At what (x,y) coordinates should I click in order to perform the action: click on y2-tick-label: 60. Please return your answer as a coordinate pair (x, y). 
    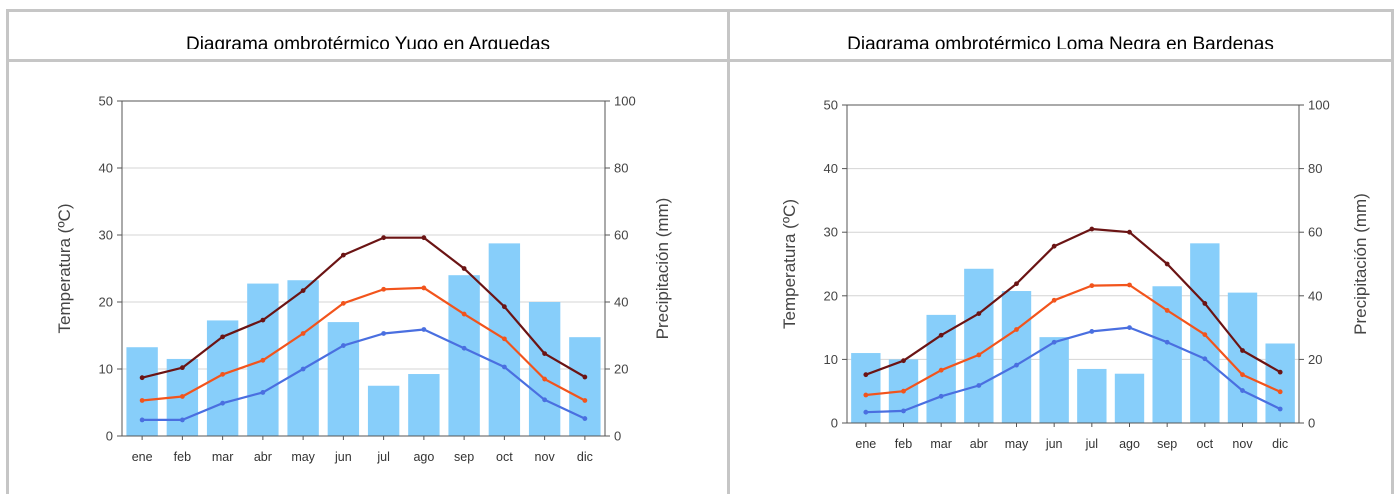
    Looking at the image, I should click on (621, 235).